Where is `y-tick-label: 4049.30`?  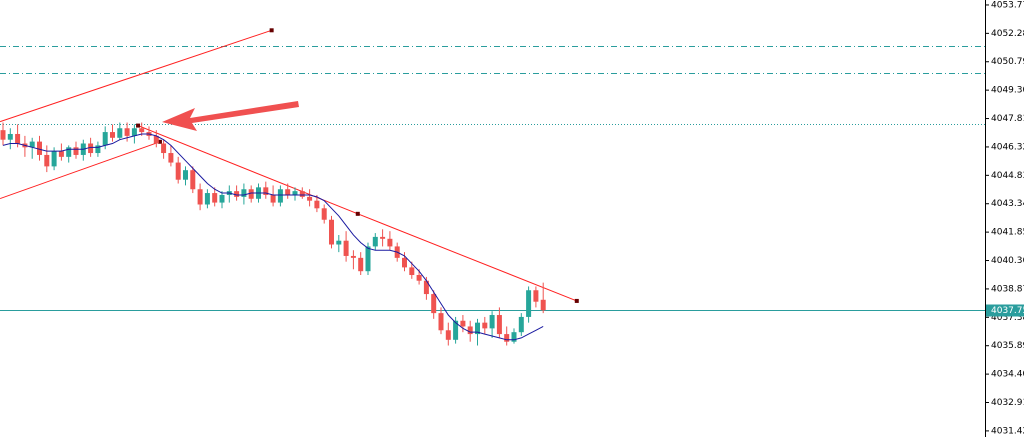 y-tick-label: 4049.30 is located at coordinates (1007, 91).